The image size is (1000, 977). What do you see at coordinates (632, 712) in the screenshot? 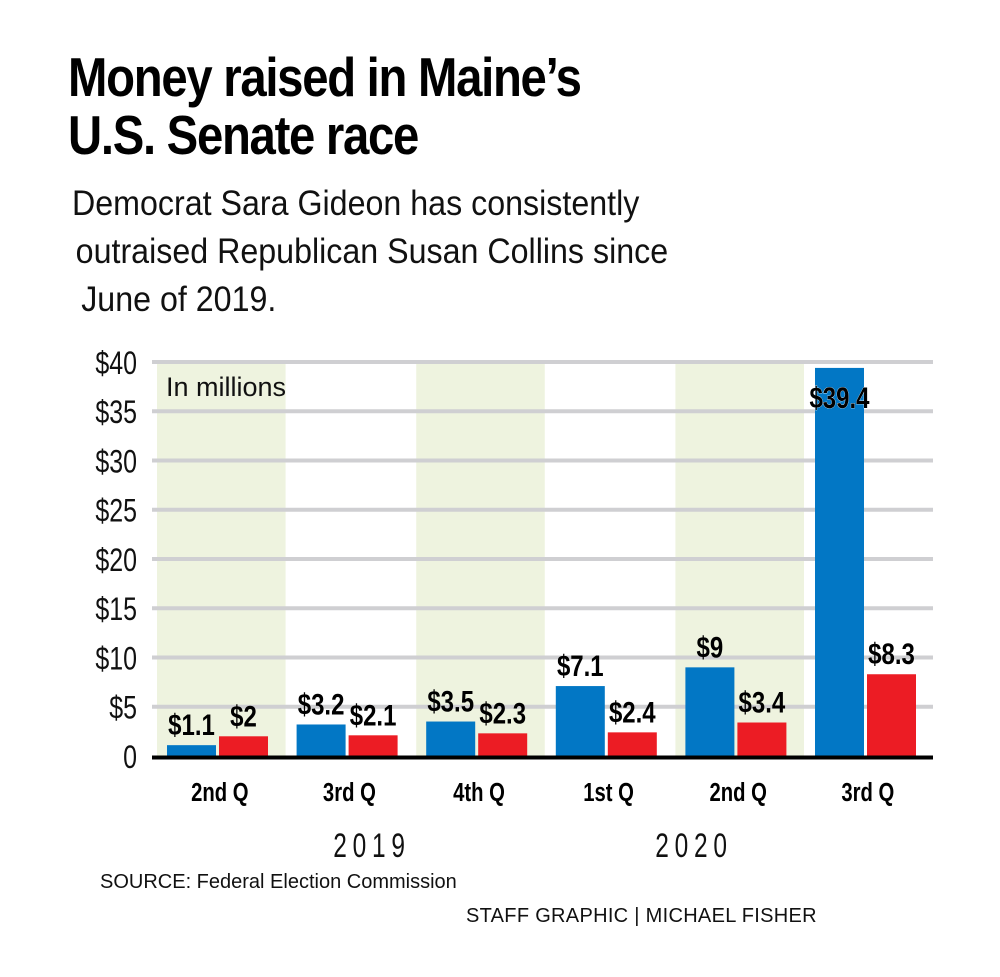
I see `collins-value-label: $2.4` at bounding box center [632, 712].